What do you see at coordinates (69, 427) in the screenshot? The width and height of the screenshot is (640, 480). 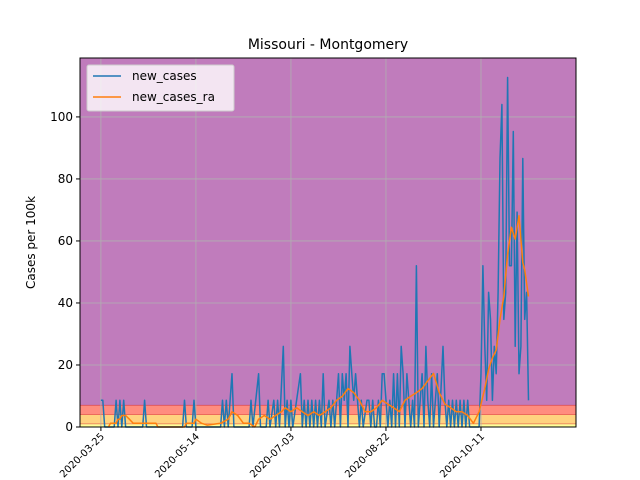 I see `y-tick-label-0: 0` at bounding box center [69, 427].